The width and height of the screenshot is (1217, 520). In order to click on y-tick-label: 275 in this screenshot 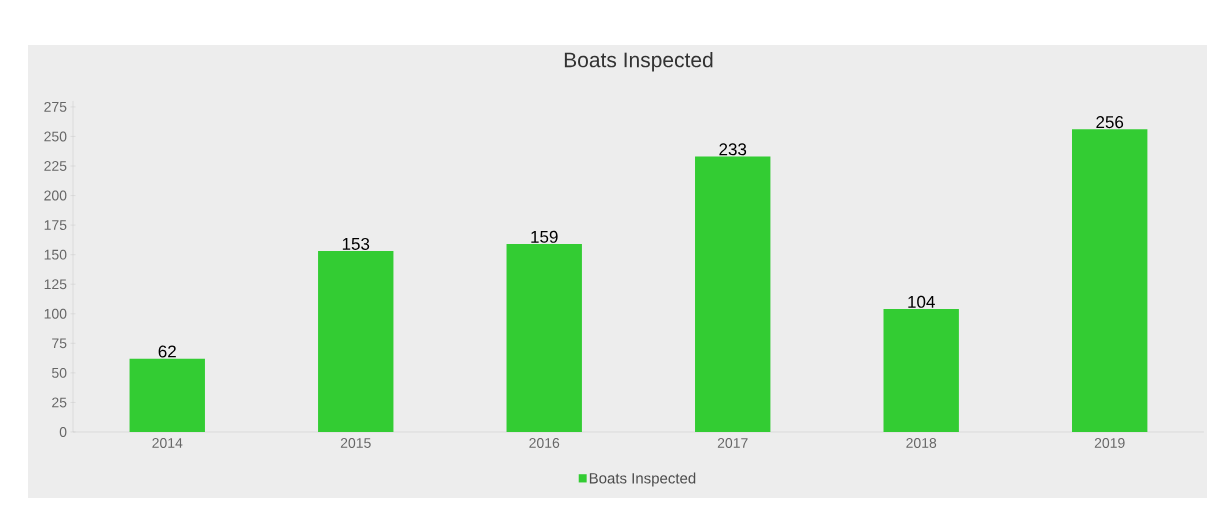, I will do `click(55, 106)`.